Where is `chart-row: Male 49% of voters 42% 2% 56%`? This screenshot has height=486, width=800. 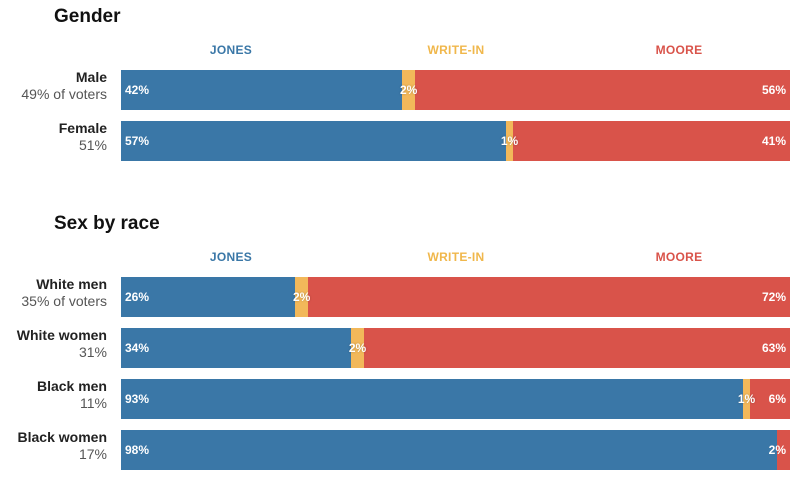
chart-row: Male 49% of voters 42% 2% 56% is located at coordinates (400, 89).